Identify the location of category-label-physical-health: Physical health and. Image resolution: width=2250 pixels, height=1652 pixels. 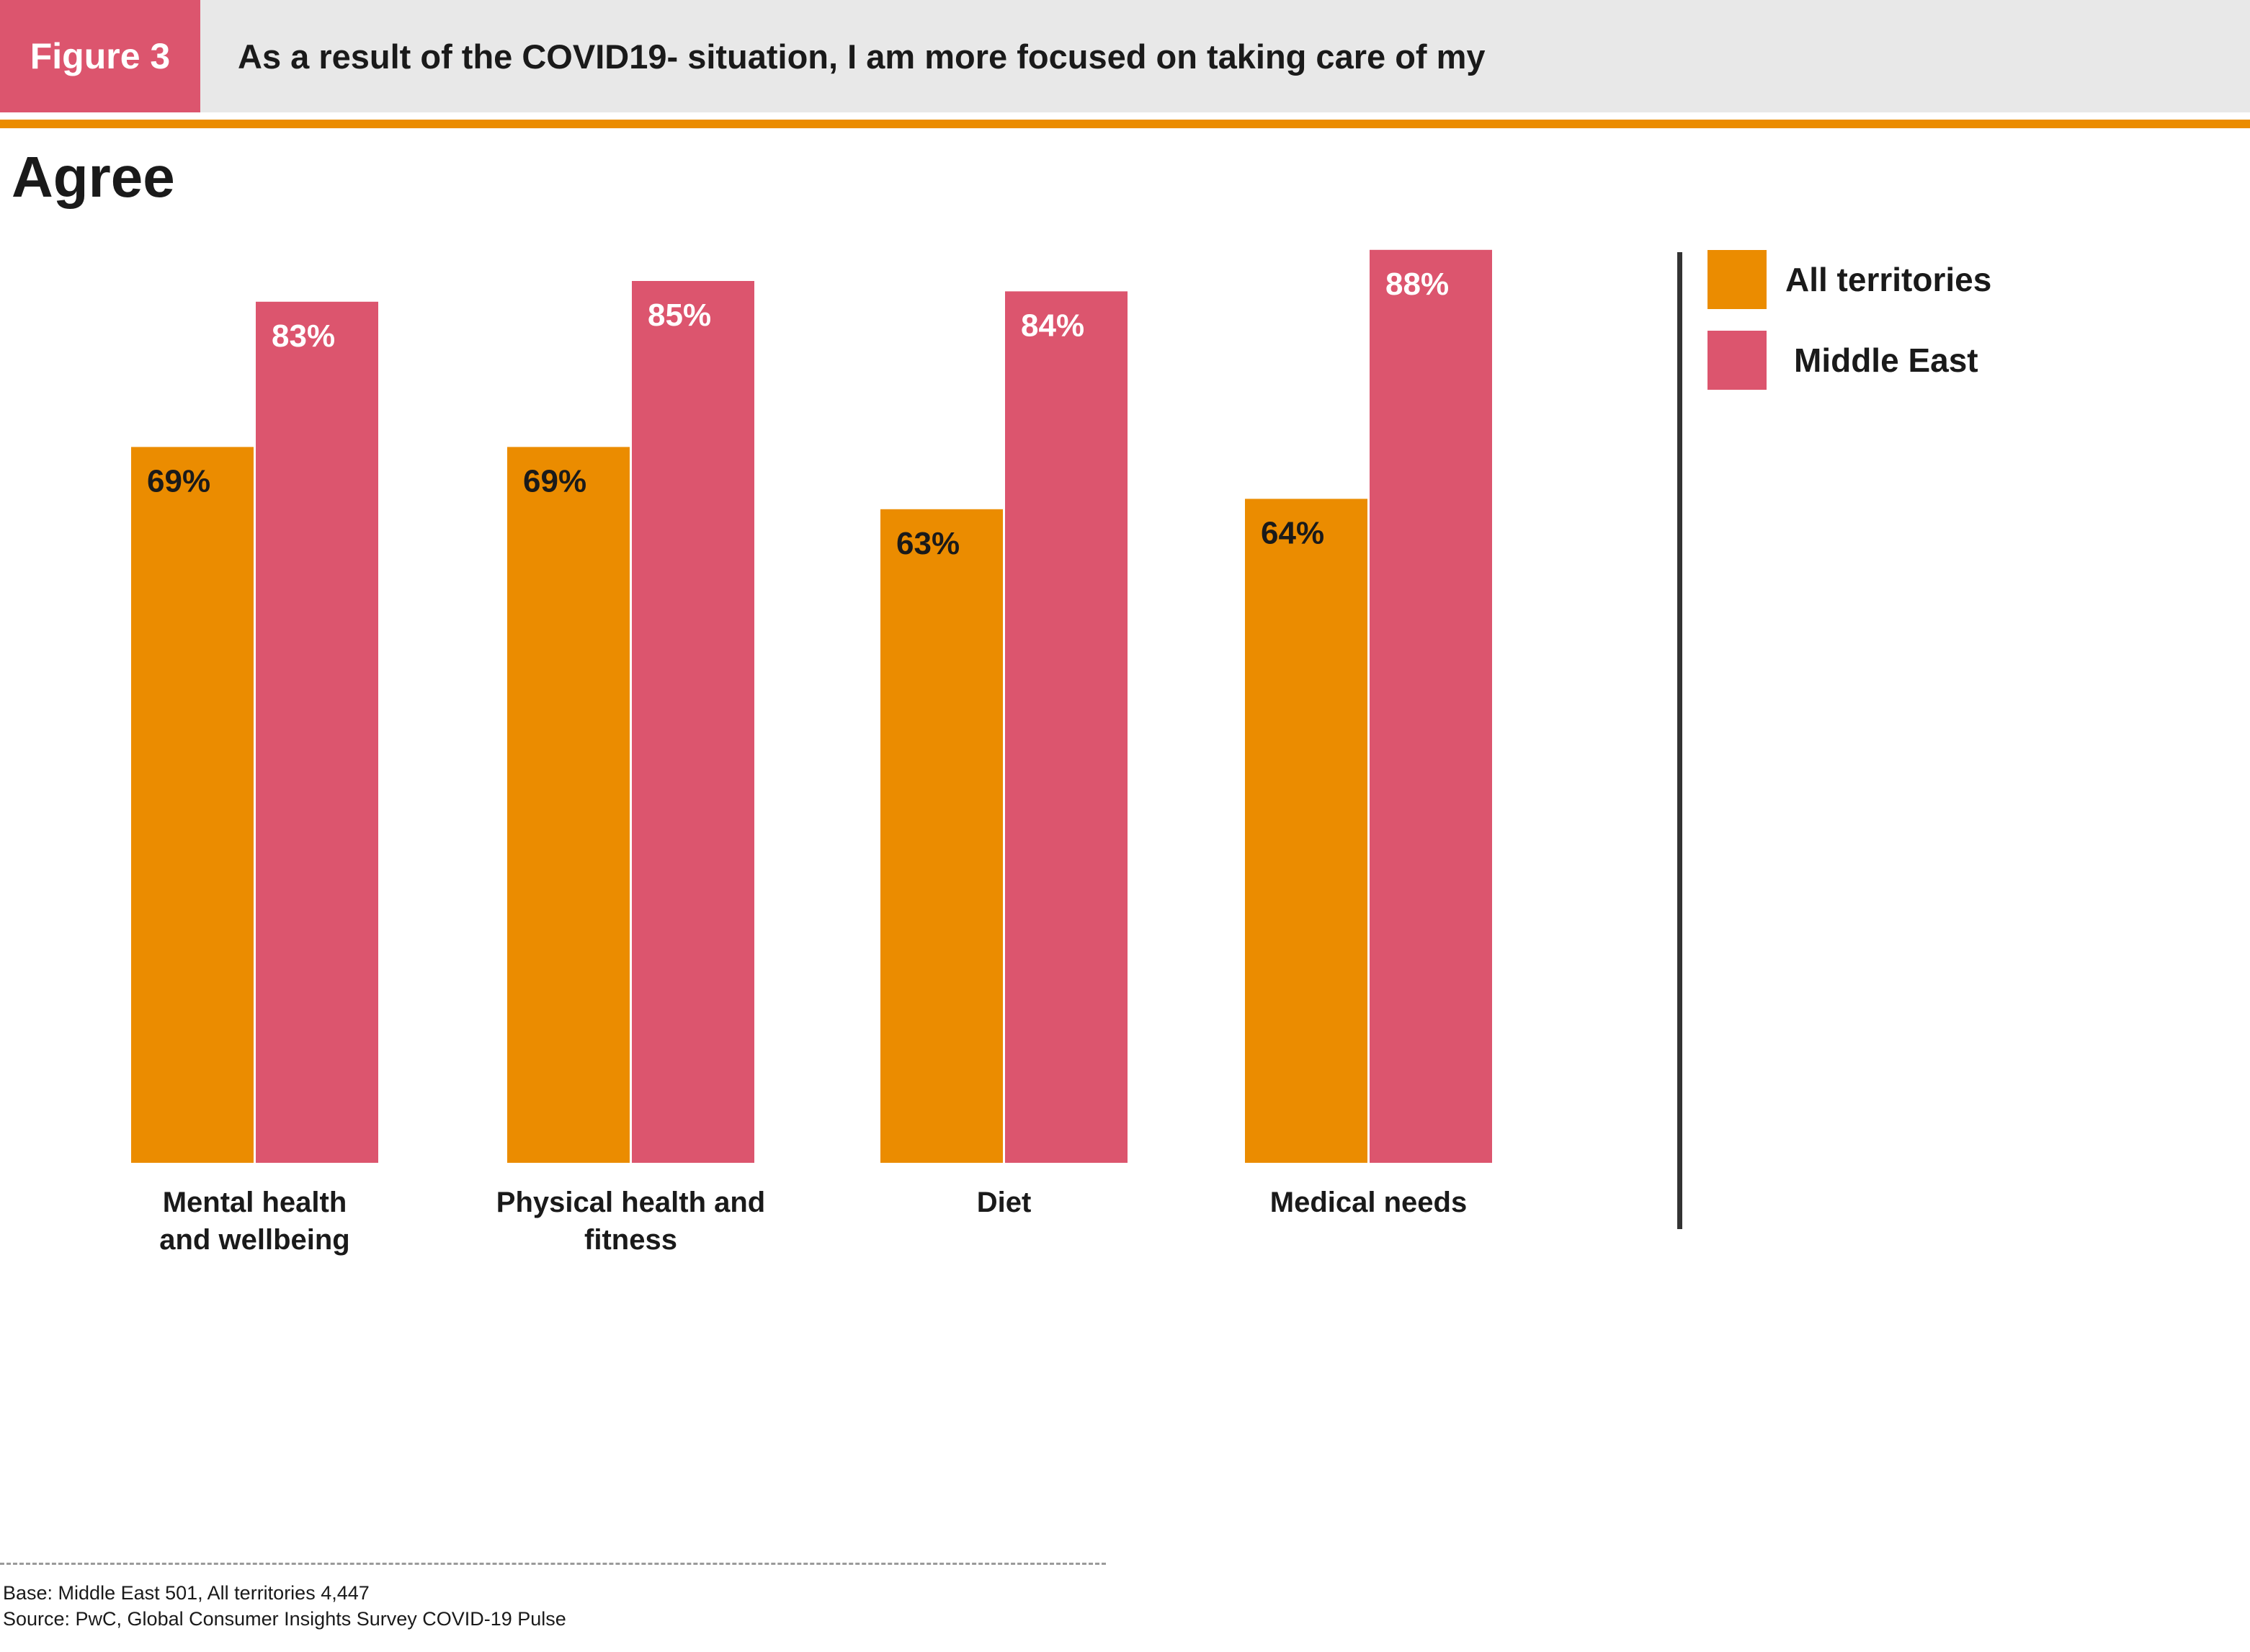
(630, 1202).